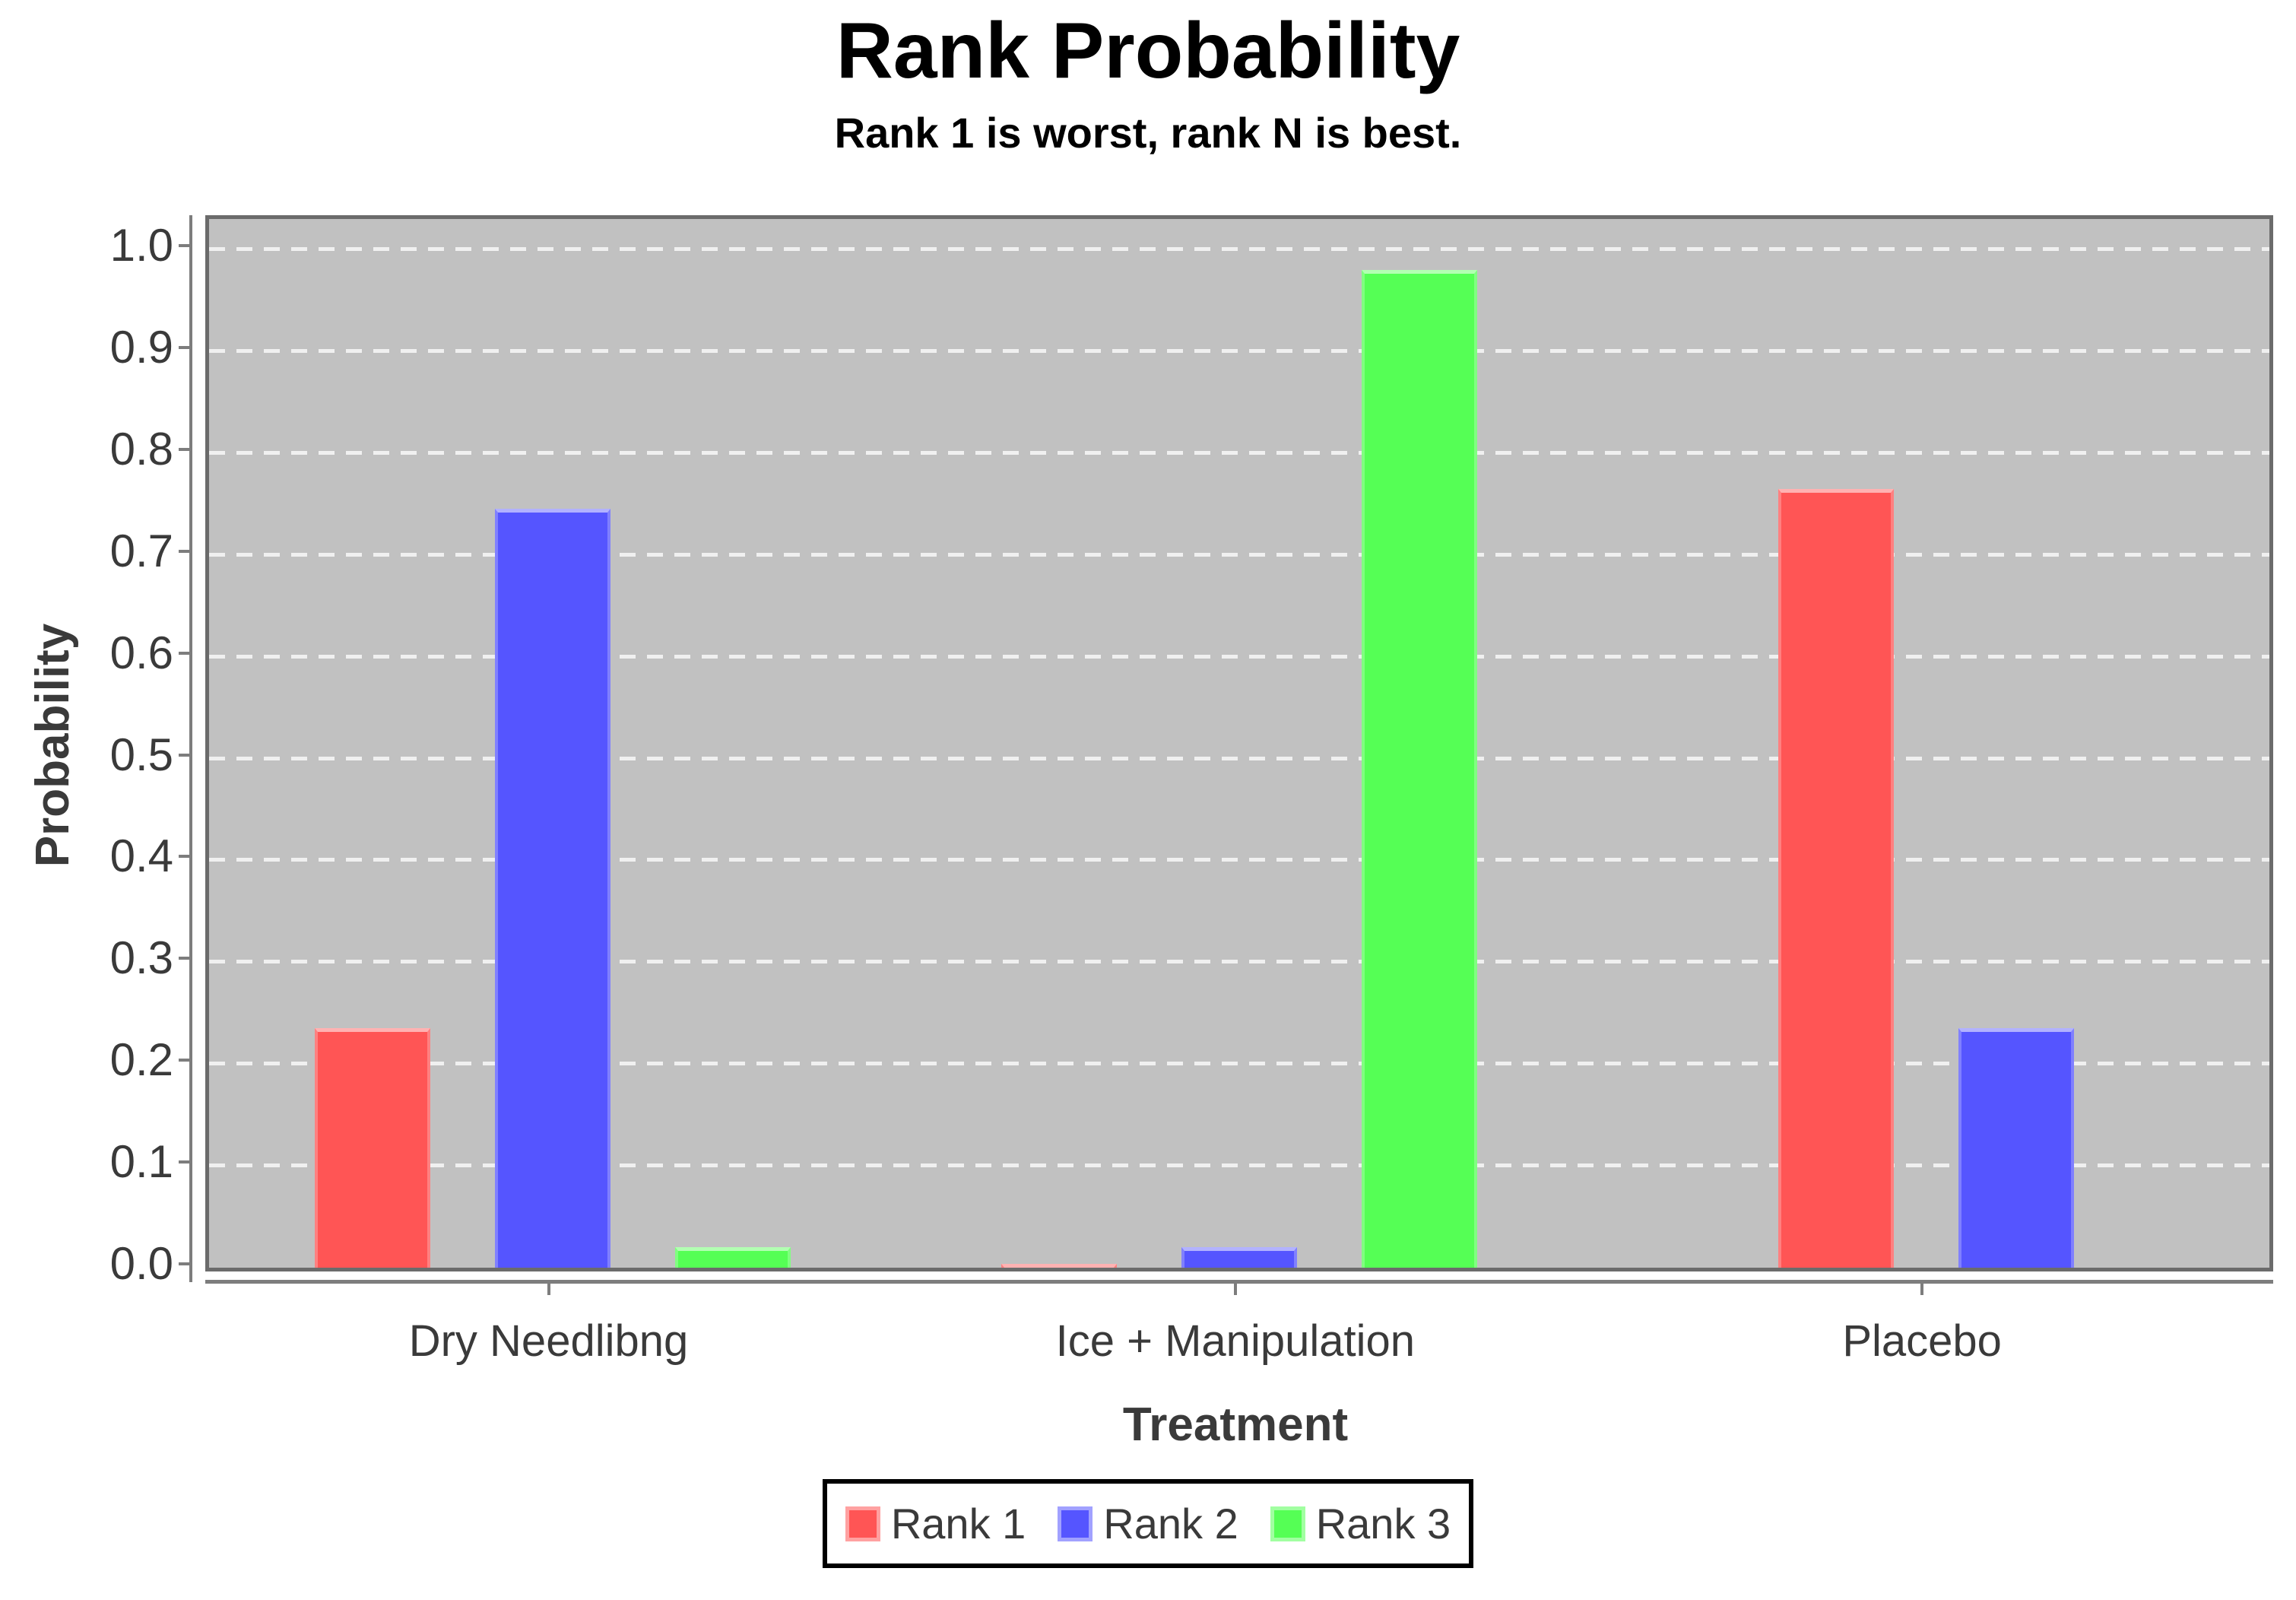 The width and height of the screenshot is (2296, 1600). Describe the element at coordinates (548, 1289) in the screenshot. I see `x-tick-dry-needlibng` at that location.